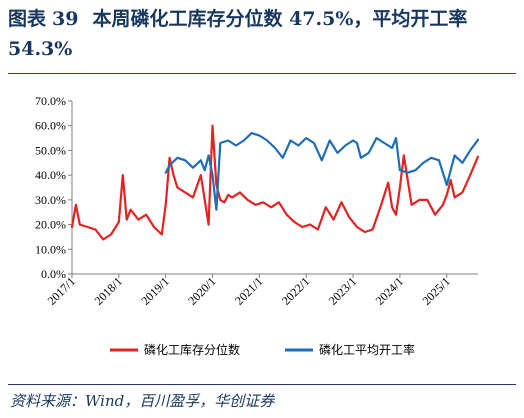 The width and height of the screenshot is (524, 418). What do you see at coordinates (342, 290) in the screenshot?
I see `x-tick-label: 2023/1` at bounding box center [342, 290].